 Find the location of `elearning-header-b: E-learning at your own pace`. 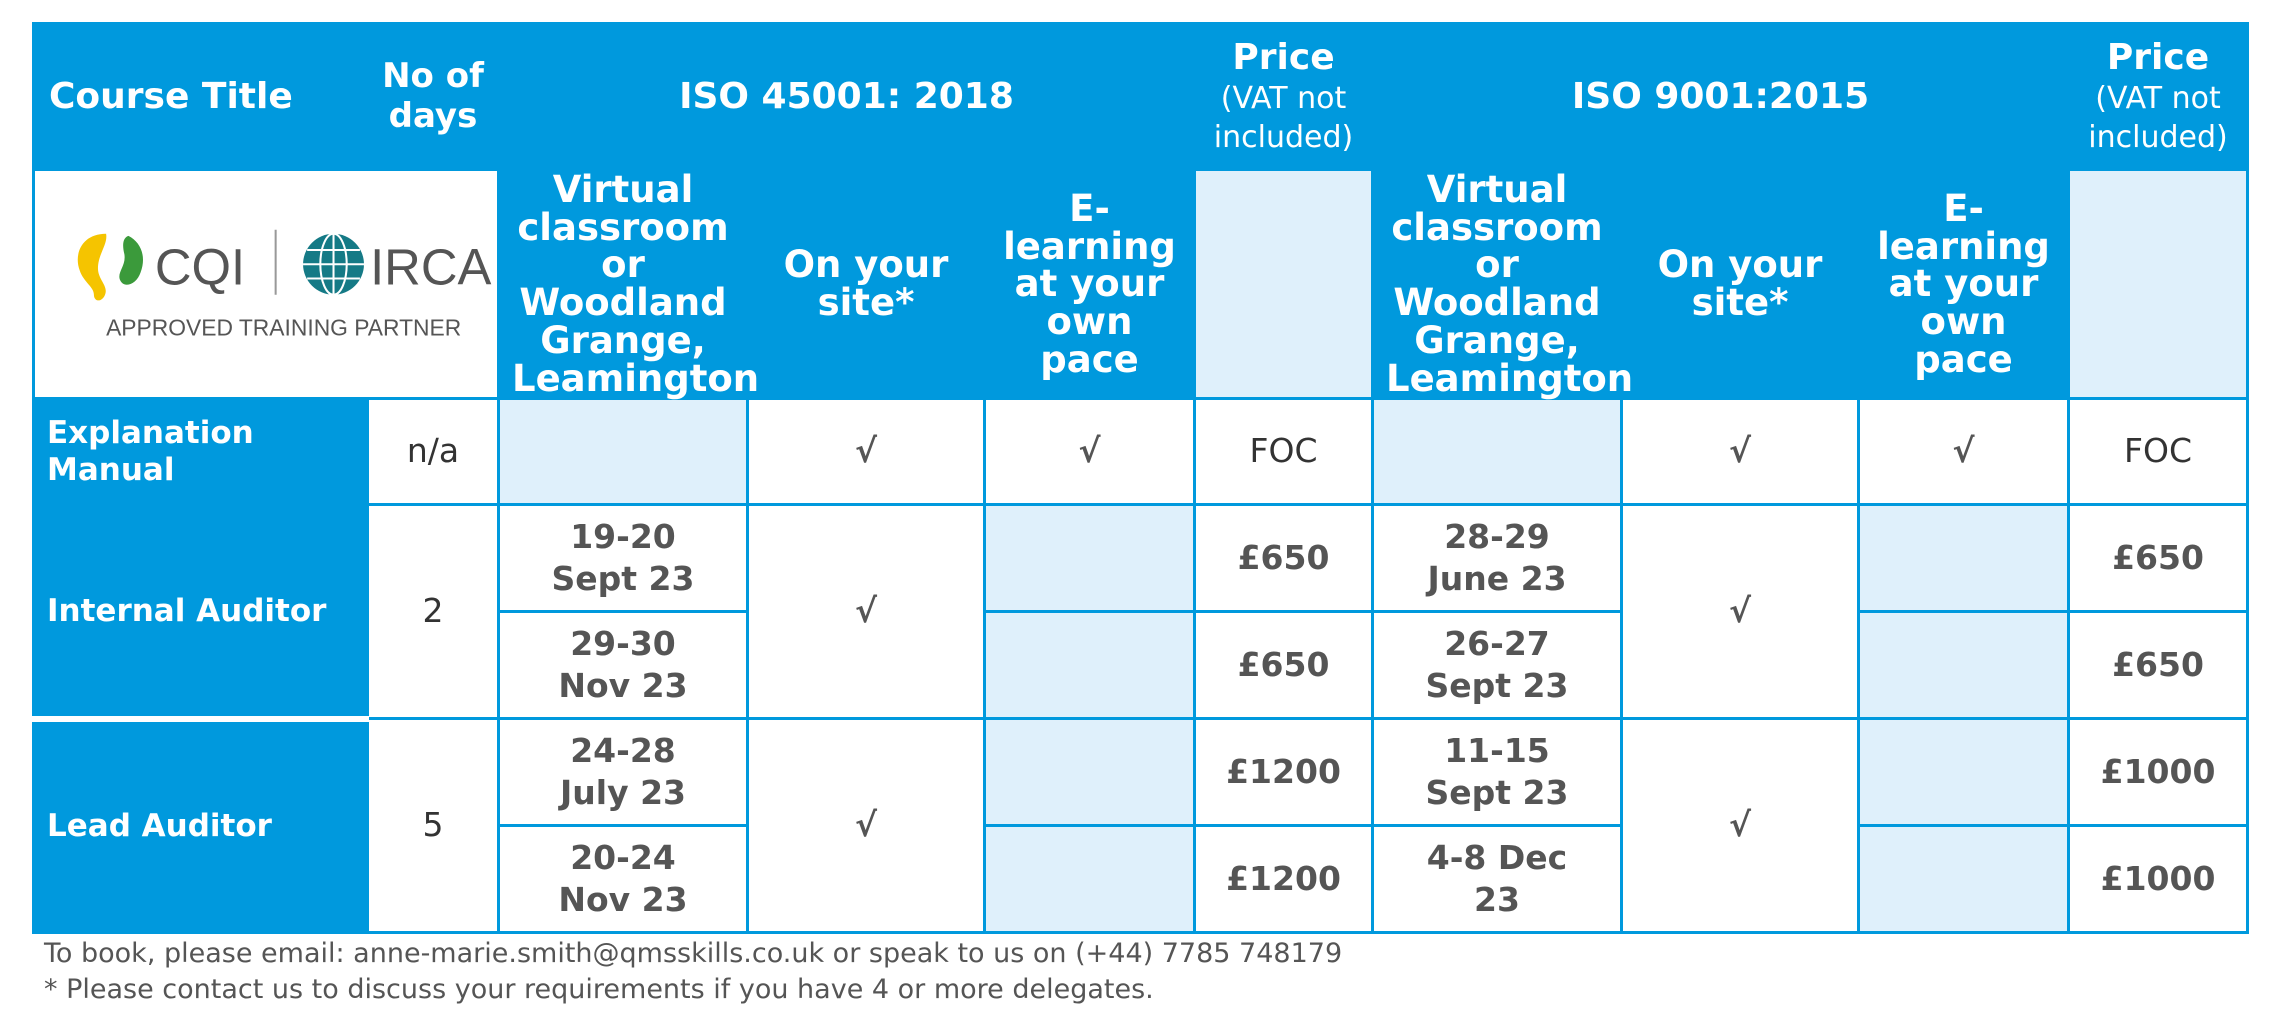

elearning-header-b: E-learning at your own pace is located at coordinates (1963, 284).